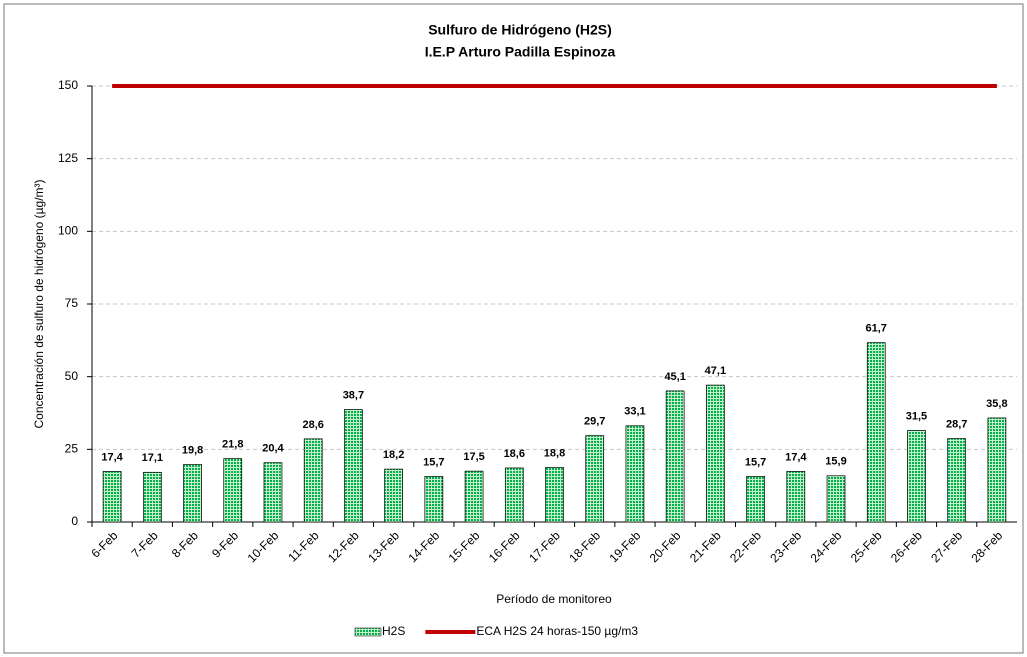  What do you see at coordinates (634, 412) in the screenshot?
I see `value-label: 33,1` at bounding box center [634, 412].